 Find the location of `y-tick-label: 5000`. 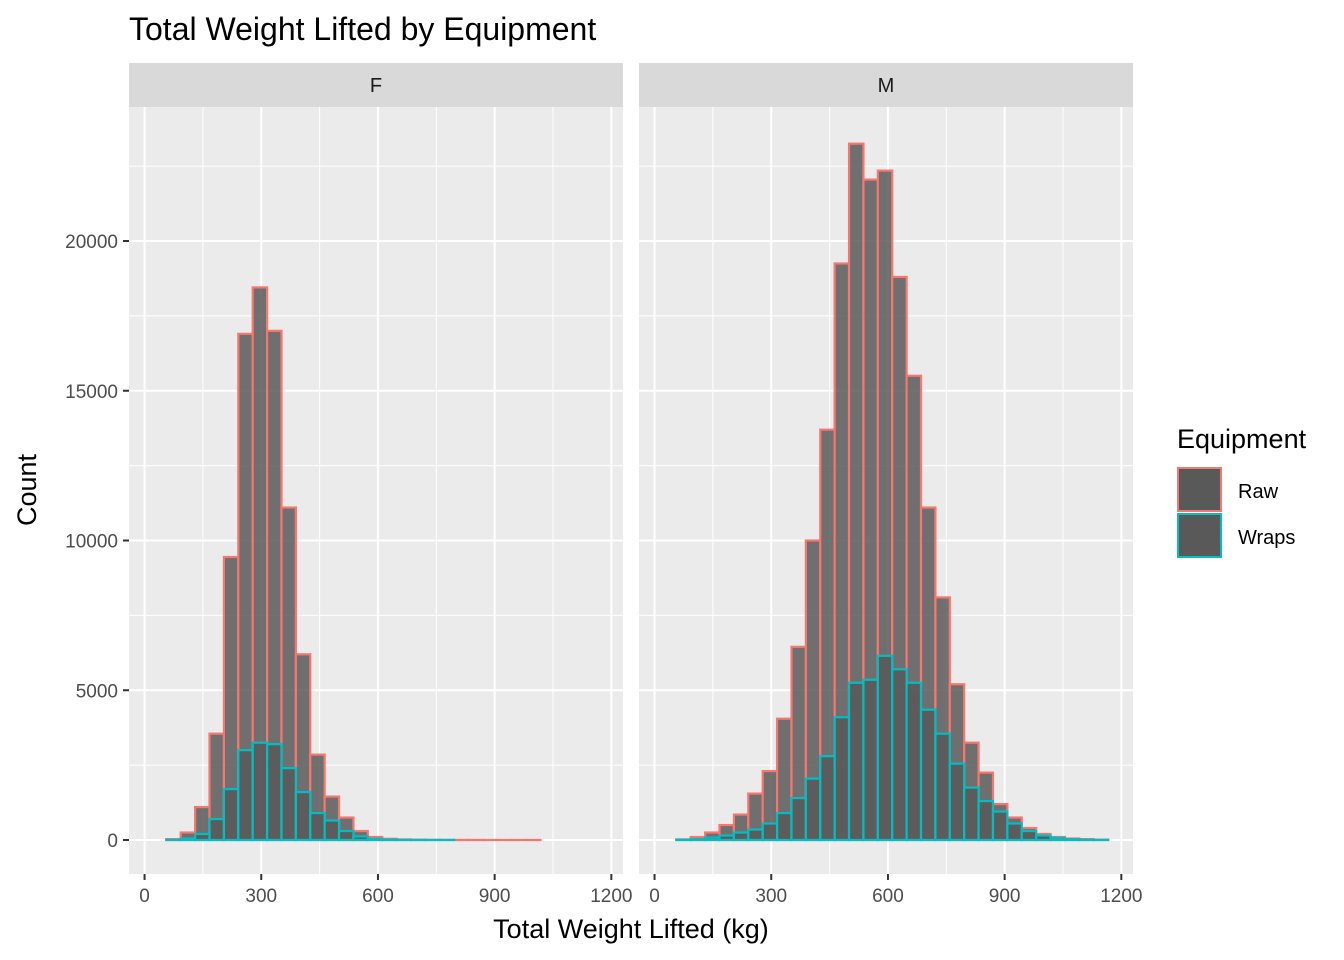

y-tick-label: 5000 is located at coordinates (97, 691).